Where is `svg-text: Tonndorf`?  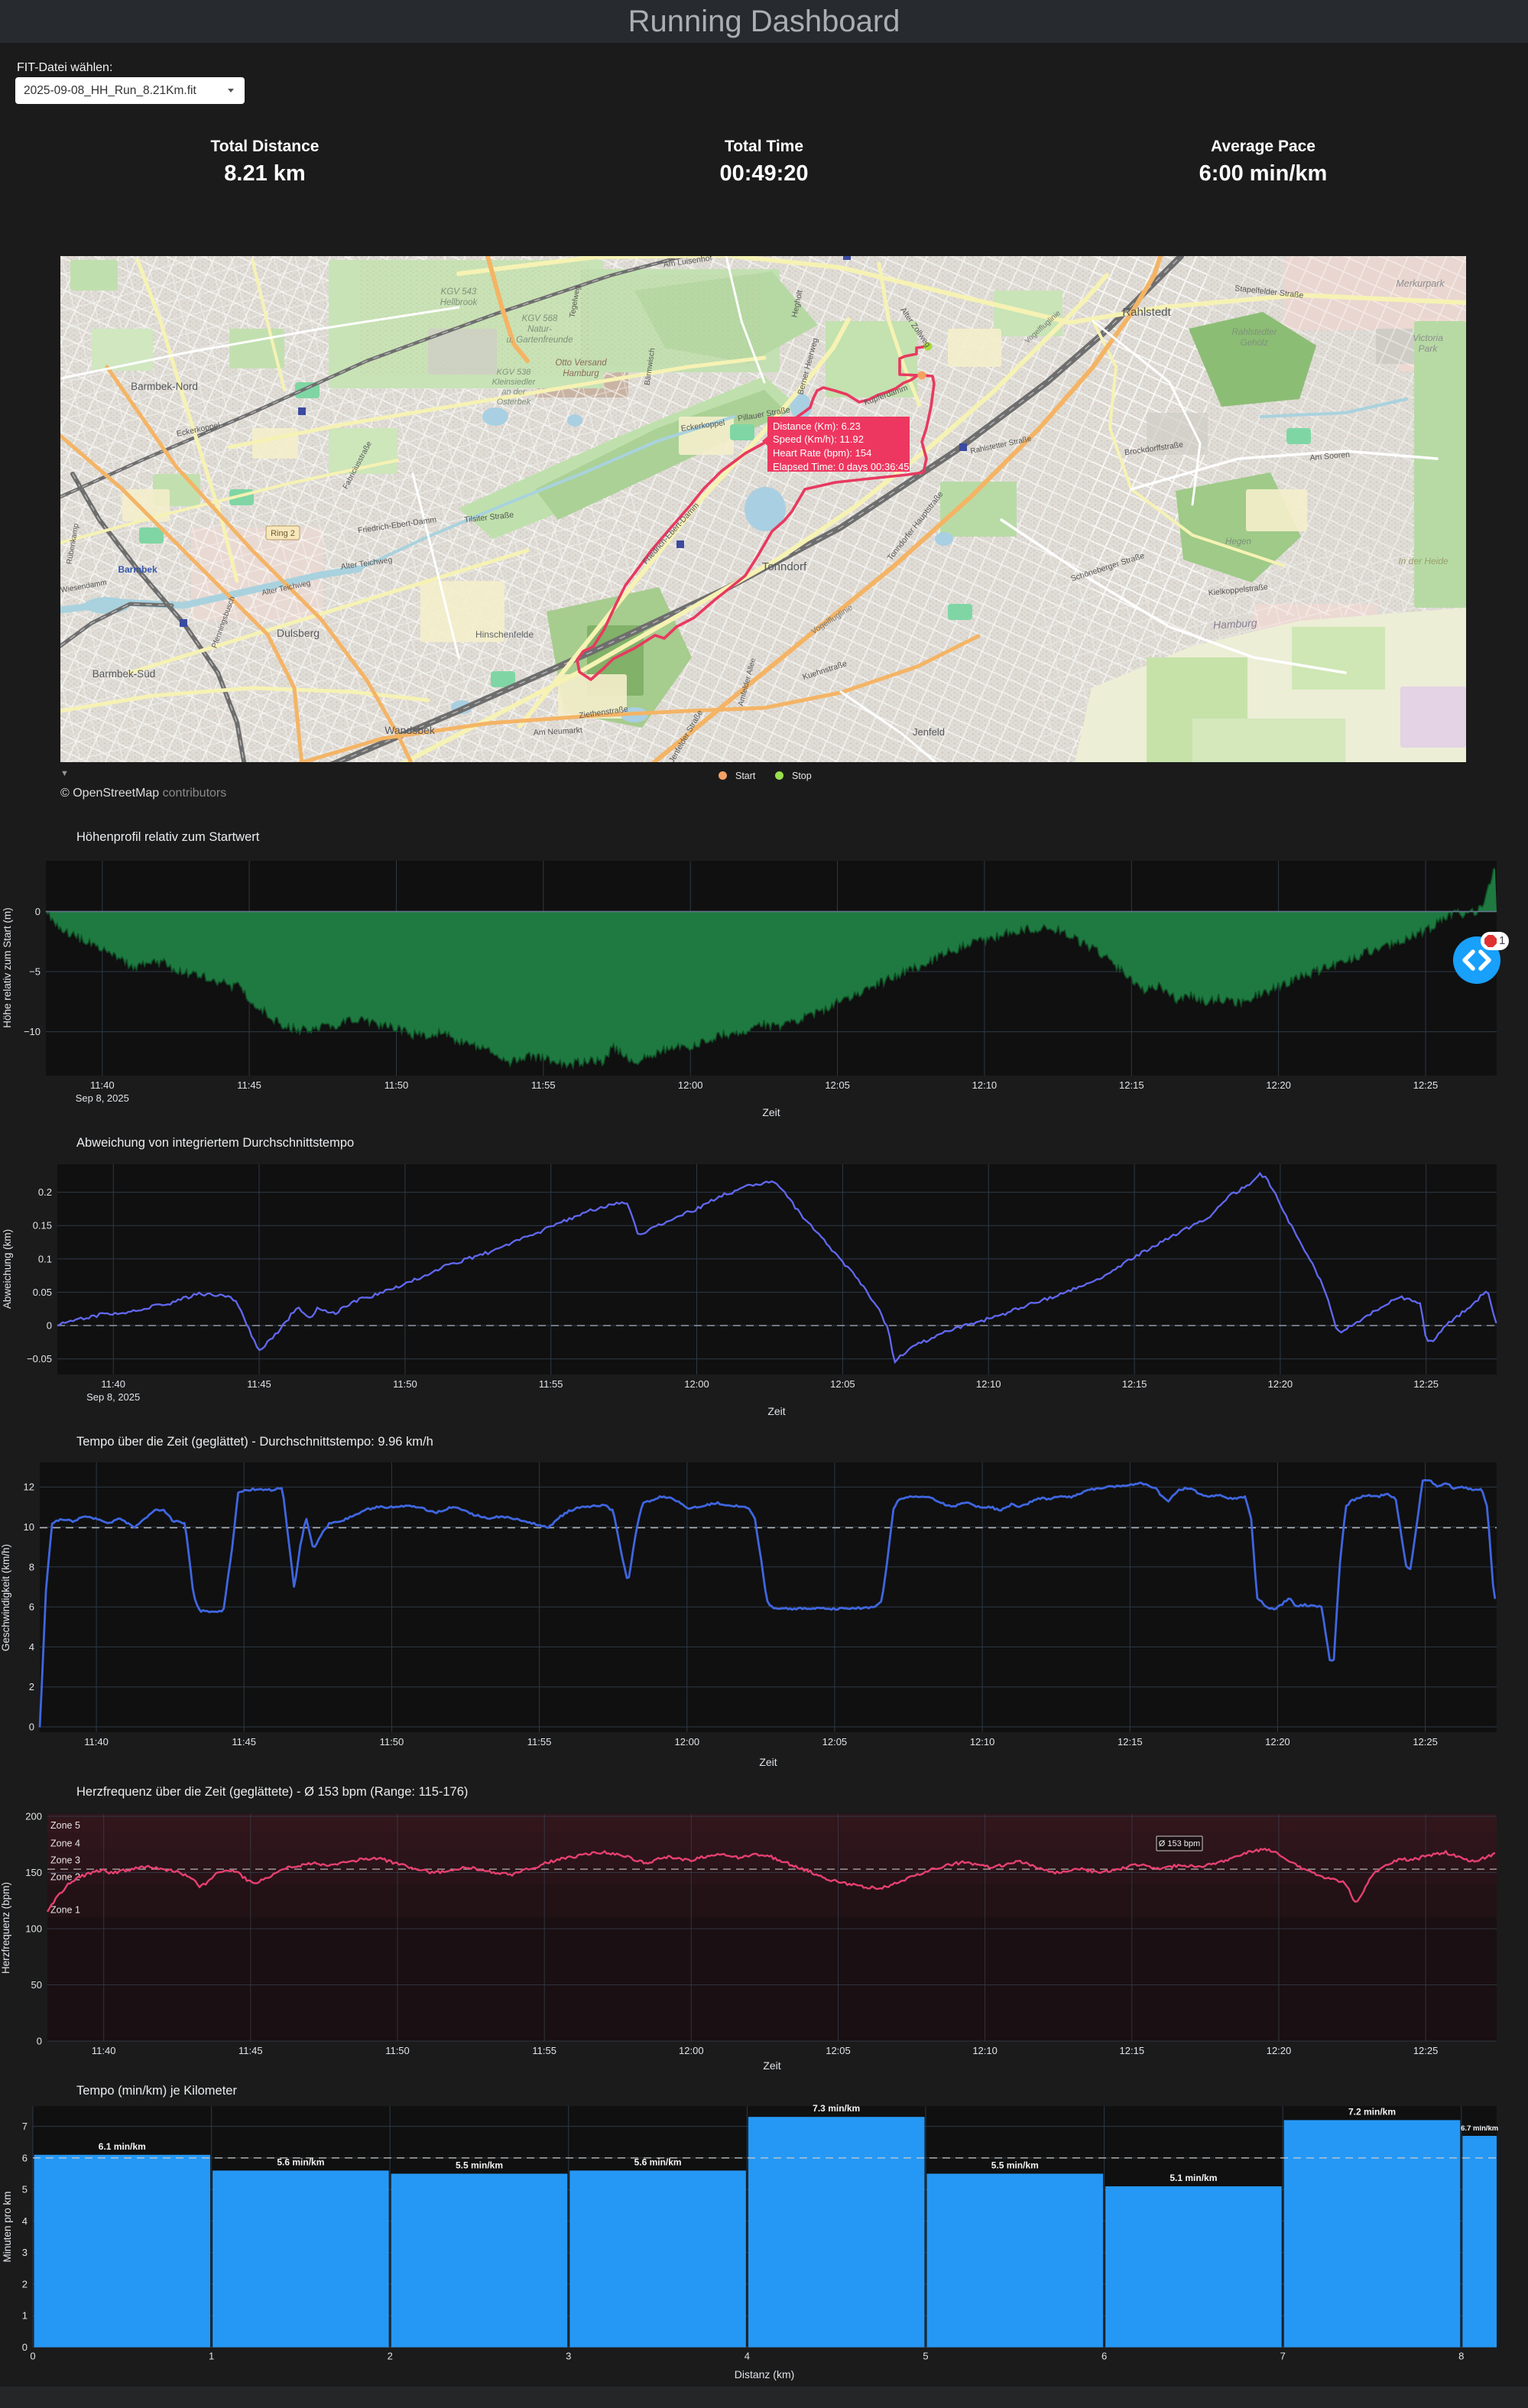 svg-text: Tonndorf is located at coordinates (784, 567).